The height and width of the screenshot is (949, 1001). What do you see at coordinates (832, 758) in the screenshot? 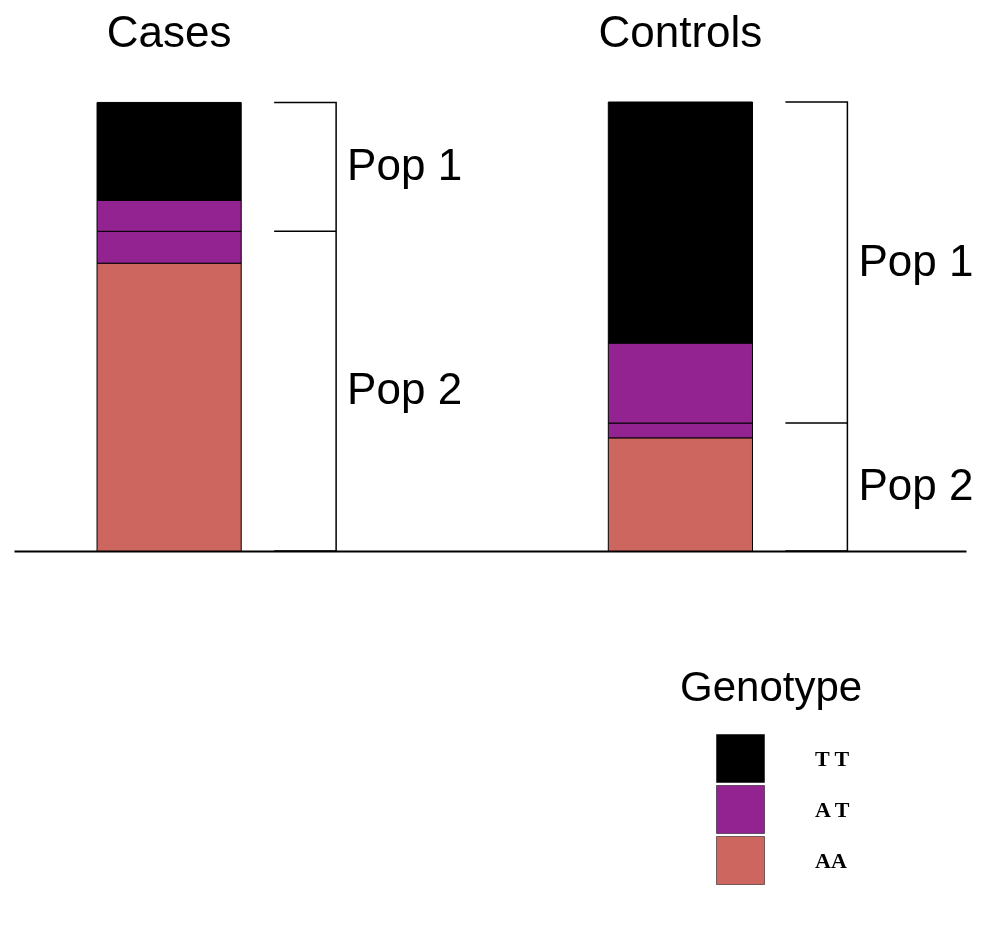
I see `legend-label: T T` at bounding box center [832, 758].